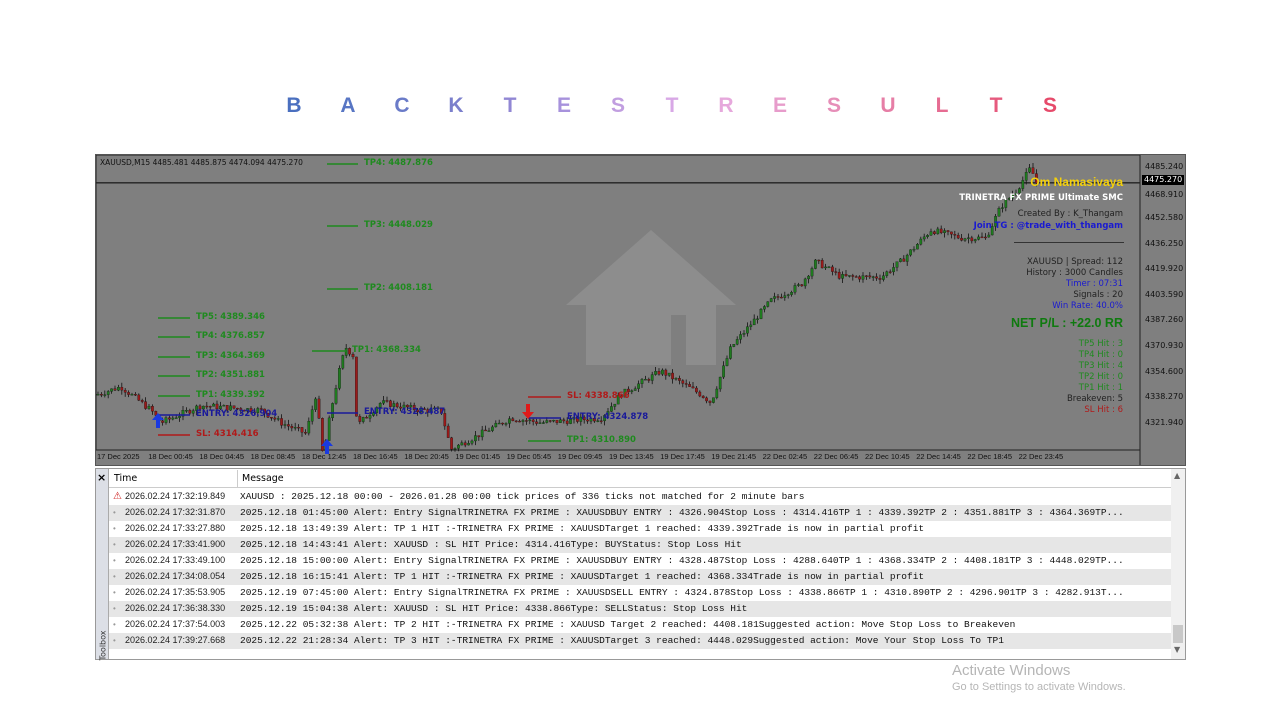  Describe the element at coordinates (1164, 166) in the screenshot. I see `price-tick-label: 4485.240` at that location.